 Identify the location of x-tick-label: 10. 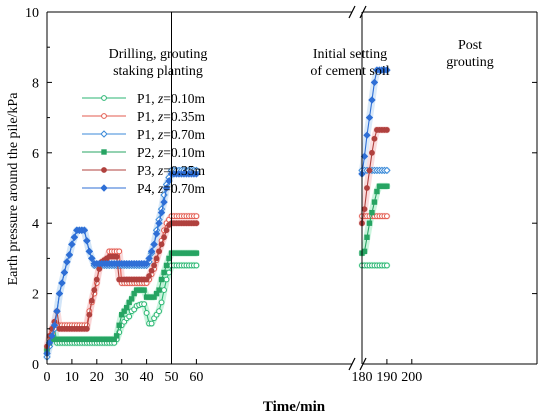
(72, 377).